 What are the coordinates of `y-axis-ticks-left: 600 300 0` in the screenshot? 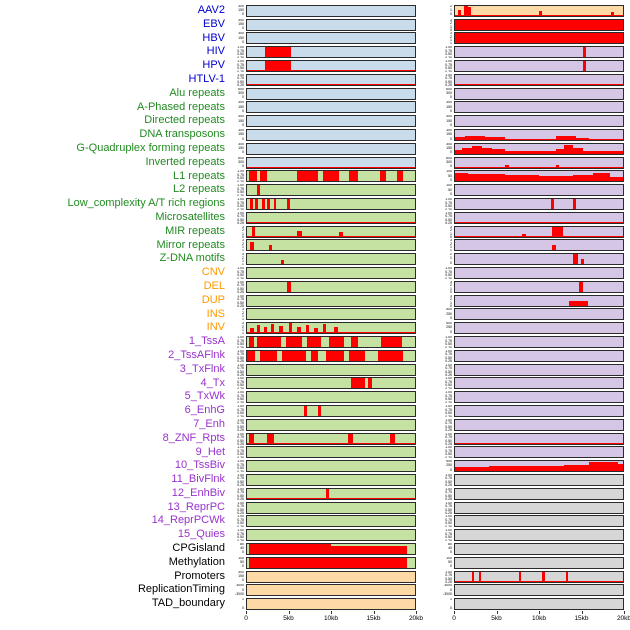 It's located at (237, 94).